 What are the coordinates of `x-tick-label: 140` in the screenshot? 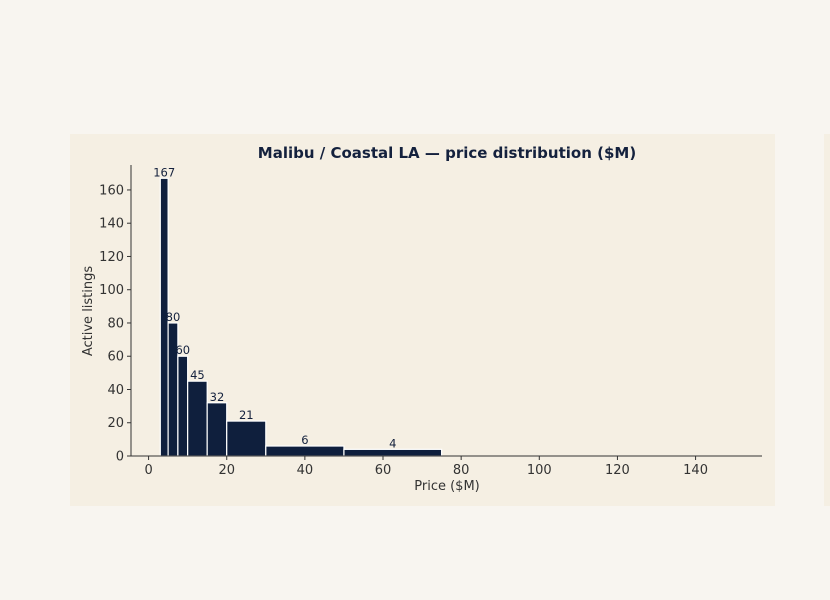 It's located at (695, 470).